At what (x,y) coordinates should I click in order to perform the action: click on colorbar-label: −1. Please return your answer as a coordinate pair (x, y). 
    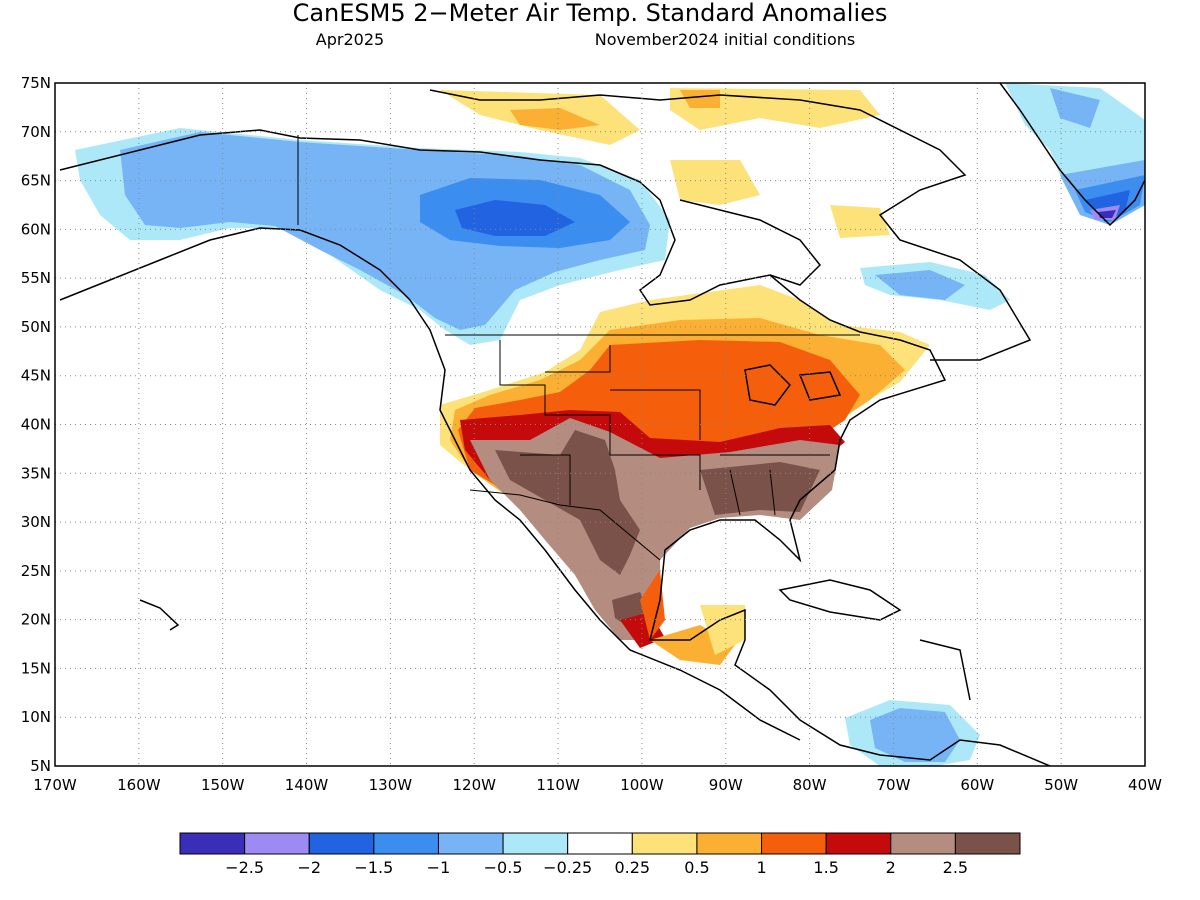
    Looking at the image, I should click on (439, 867).